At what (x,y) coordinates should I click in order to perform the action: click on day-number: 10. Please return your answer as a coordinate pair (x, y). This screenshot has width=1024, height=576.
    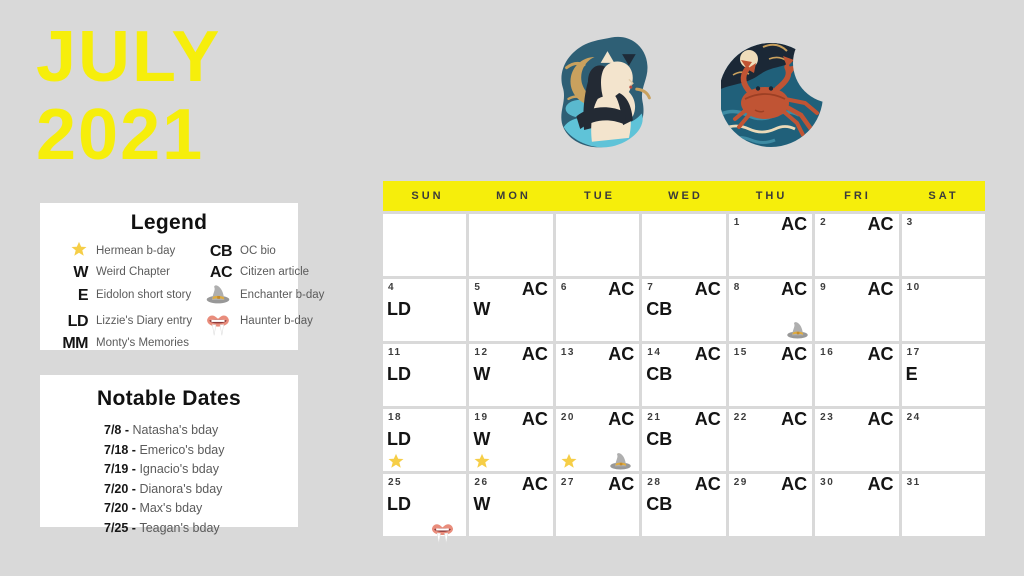
    Looking at the image, I should click on (913, 287).